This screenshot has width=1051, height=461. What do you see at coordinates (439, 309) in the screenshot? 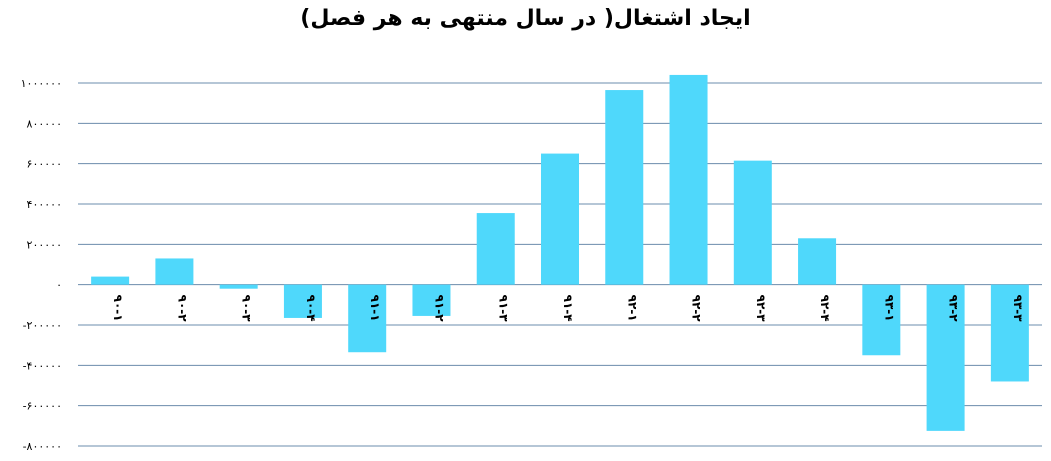
I see `x-category-label: ۹۱-۲` at bounding box center [439, 309].